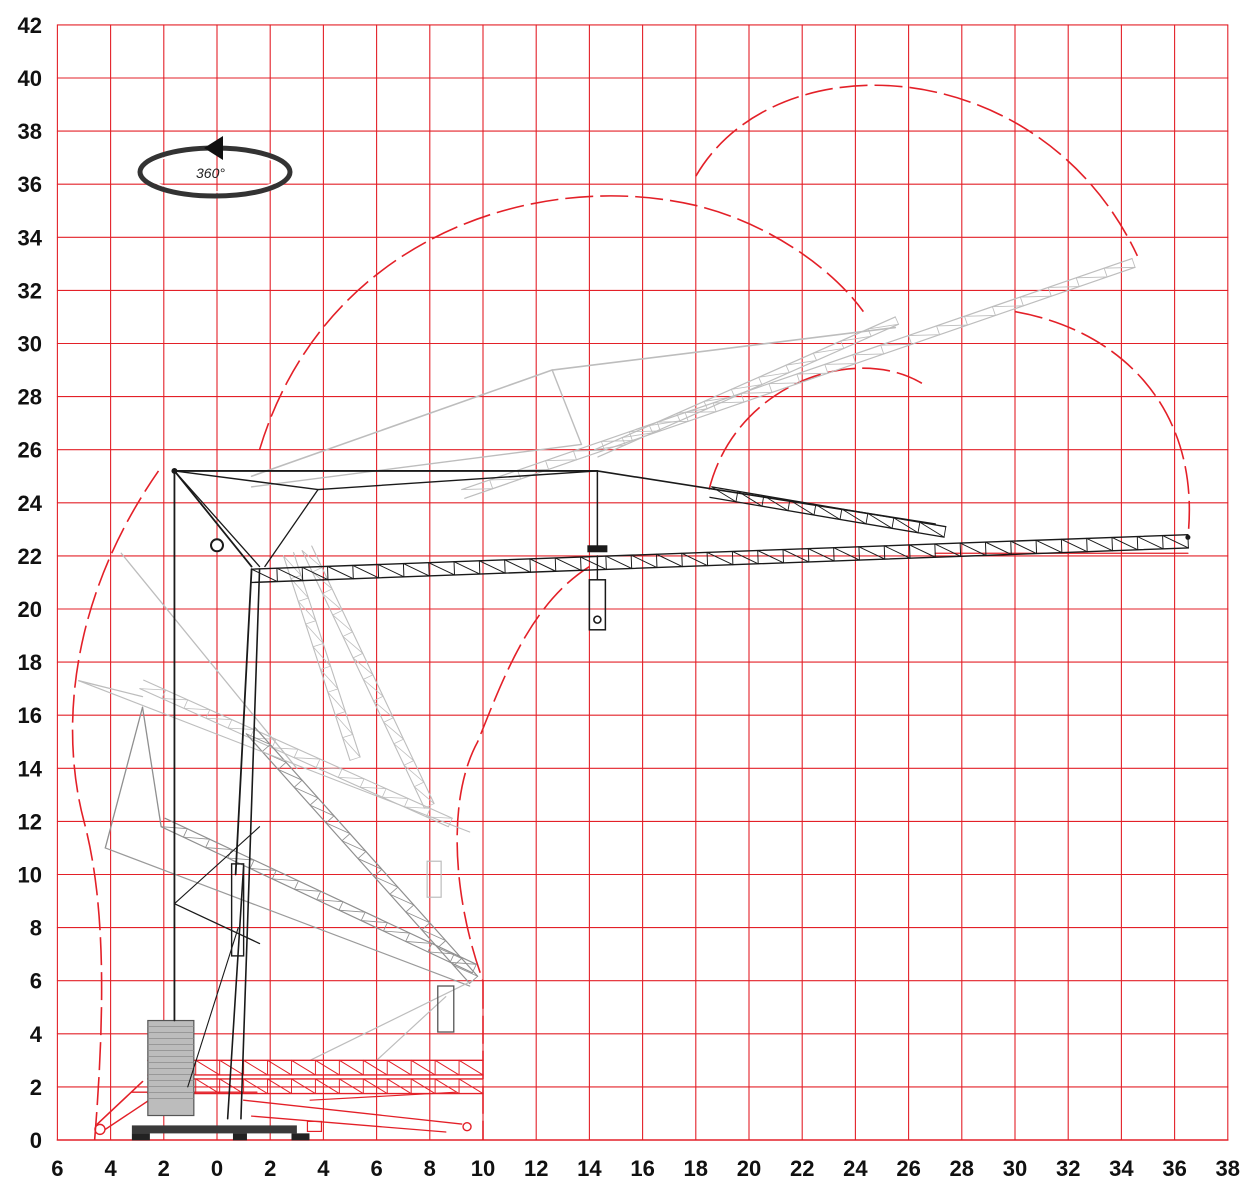 The height and width of the screenshot is (1182, 1250). I want to click on ghost-hook-block, so click(446, 1009).